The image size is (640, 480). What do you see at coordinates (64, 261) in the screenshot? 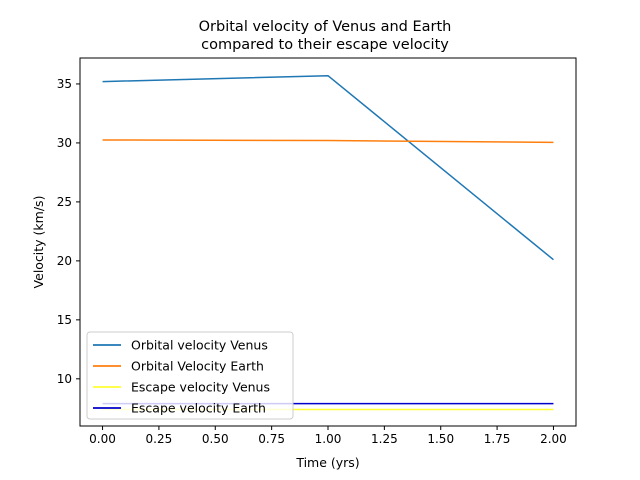
I see `y-tick-label: 20` at bounding box center [64, 261].